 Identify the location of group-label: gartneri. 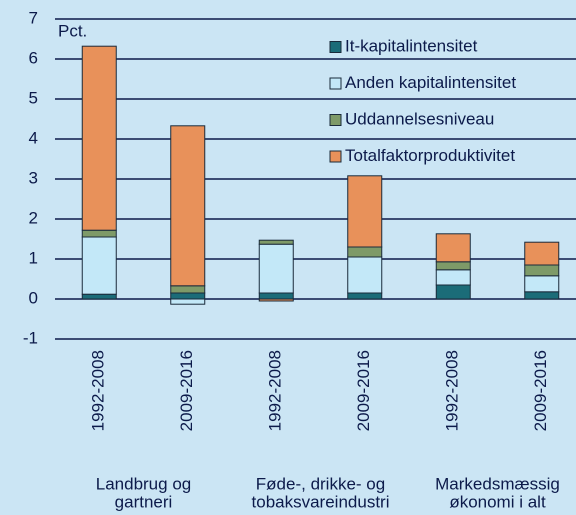
(144, 501).